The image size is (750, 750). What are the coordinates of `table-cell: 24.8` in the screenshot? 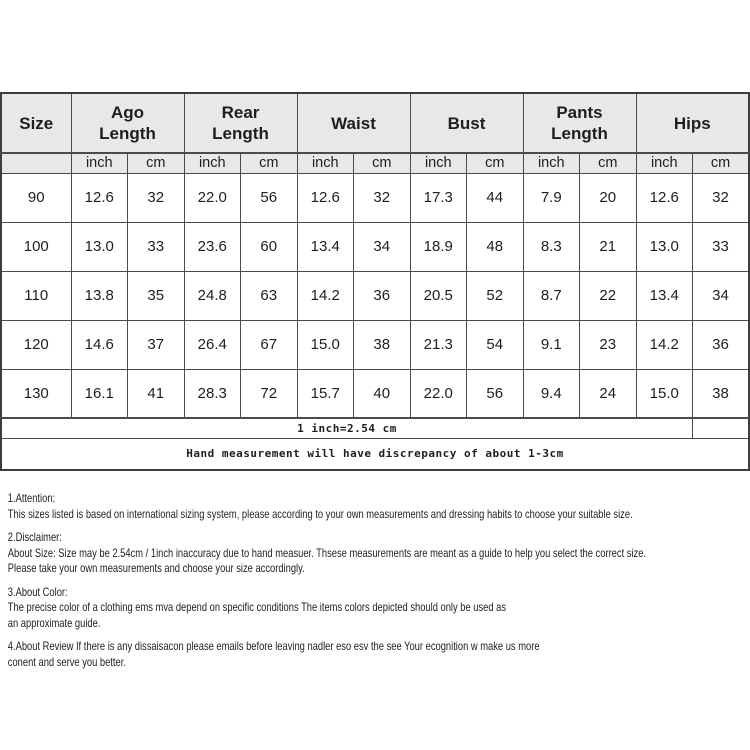 It's located at (212, 295).